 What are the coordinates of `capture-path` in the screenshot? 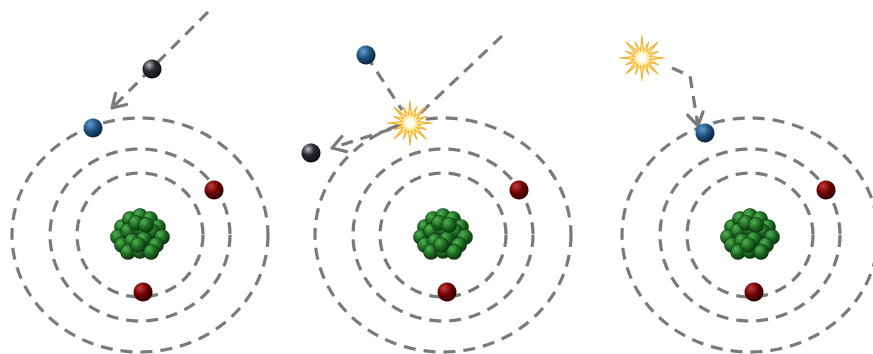 It's located at (685, 96).